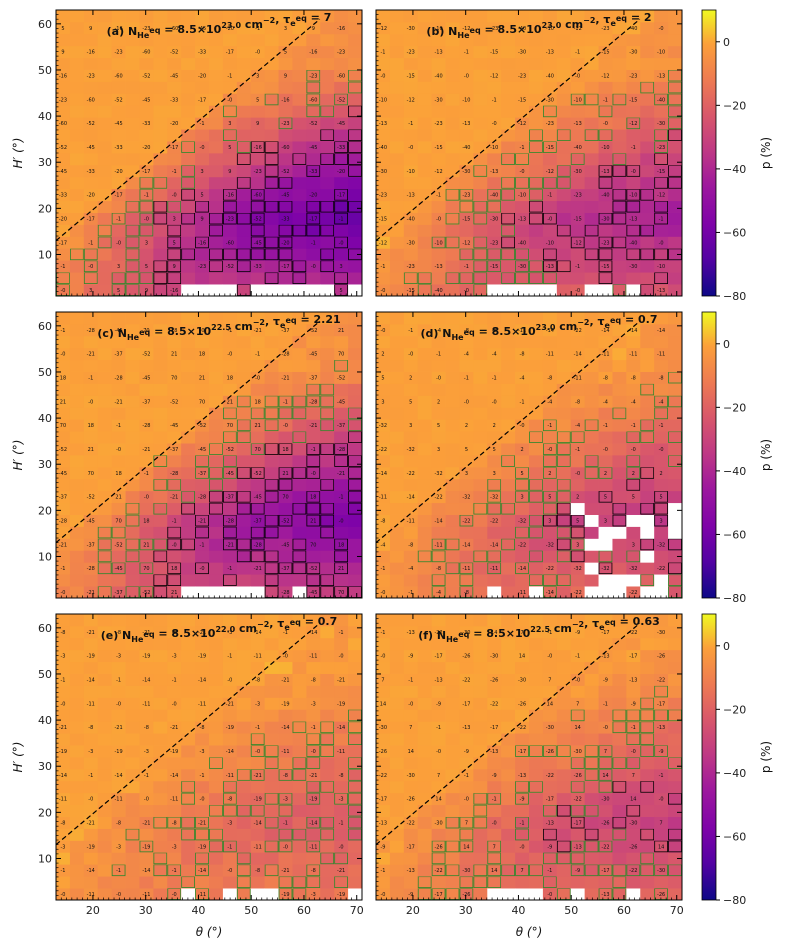  I want to click on cell-value-label: -37, so click(174, 450).